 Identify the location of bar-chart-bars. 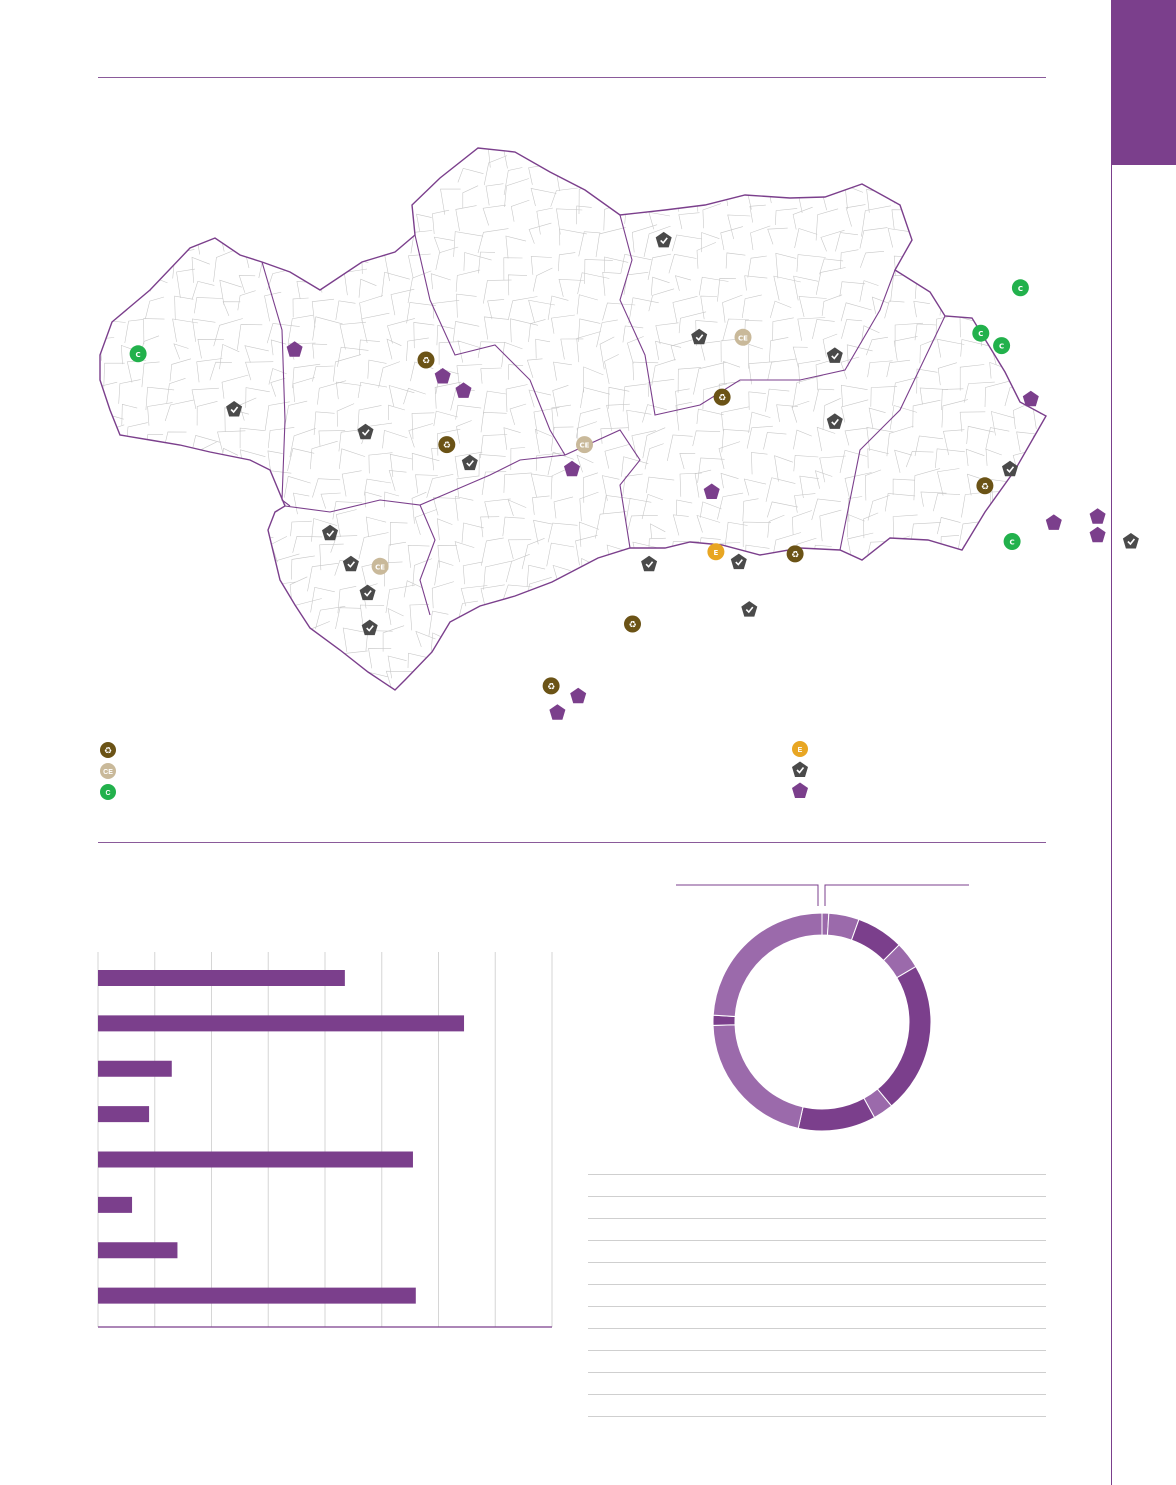
(281, 1137).